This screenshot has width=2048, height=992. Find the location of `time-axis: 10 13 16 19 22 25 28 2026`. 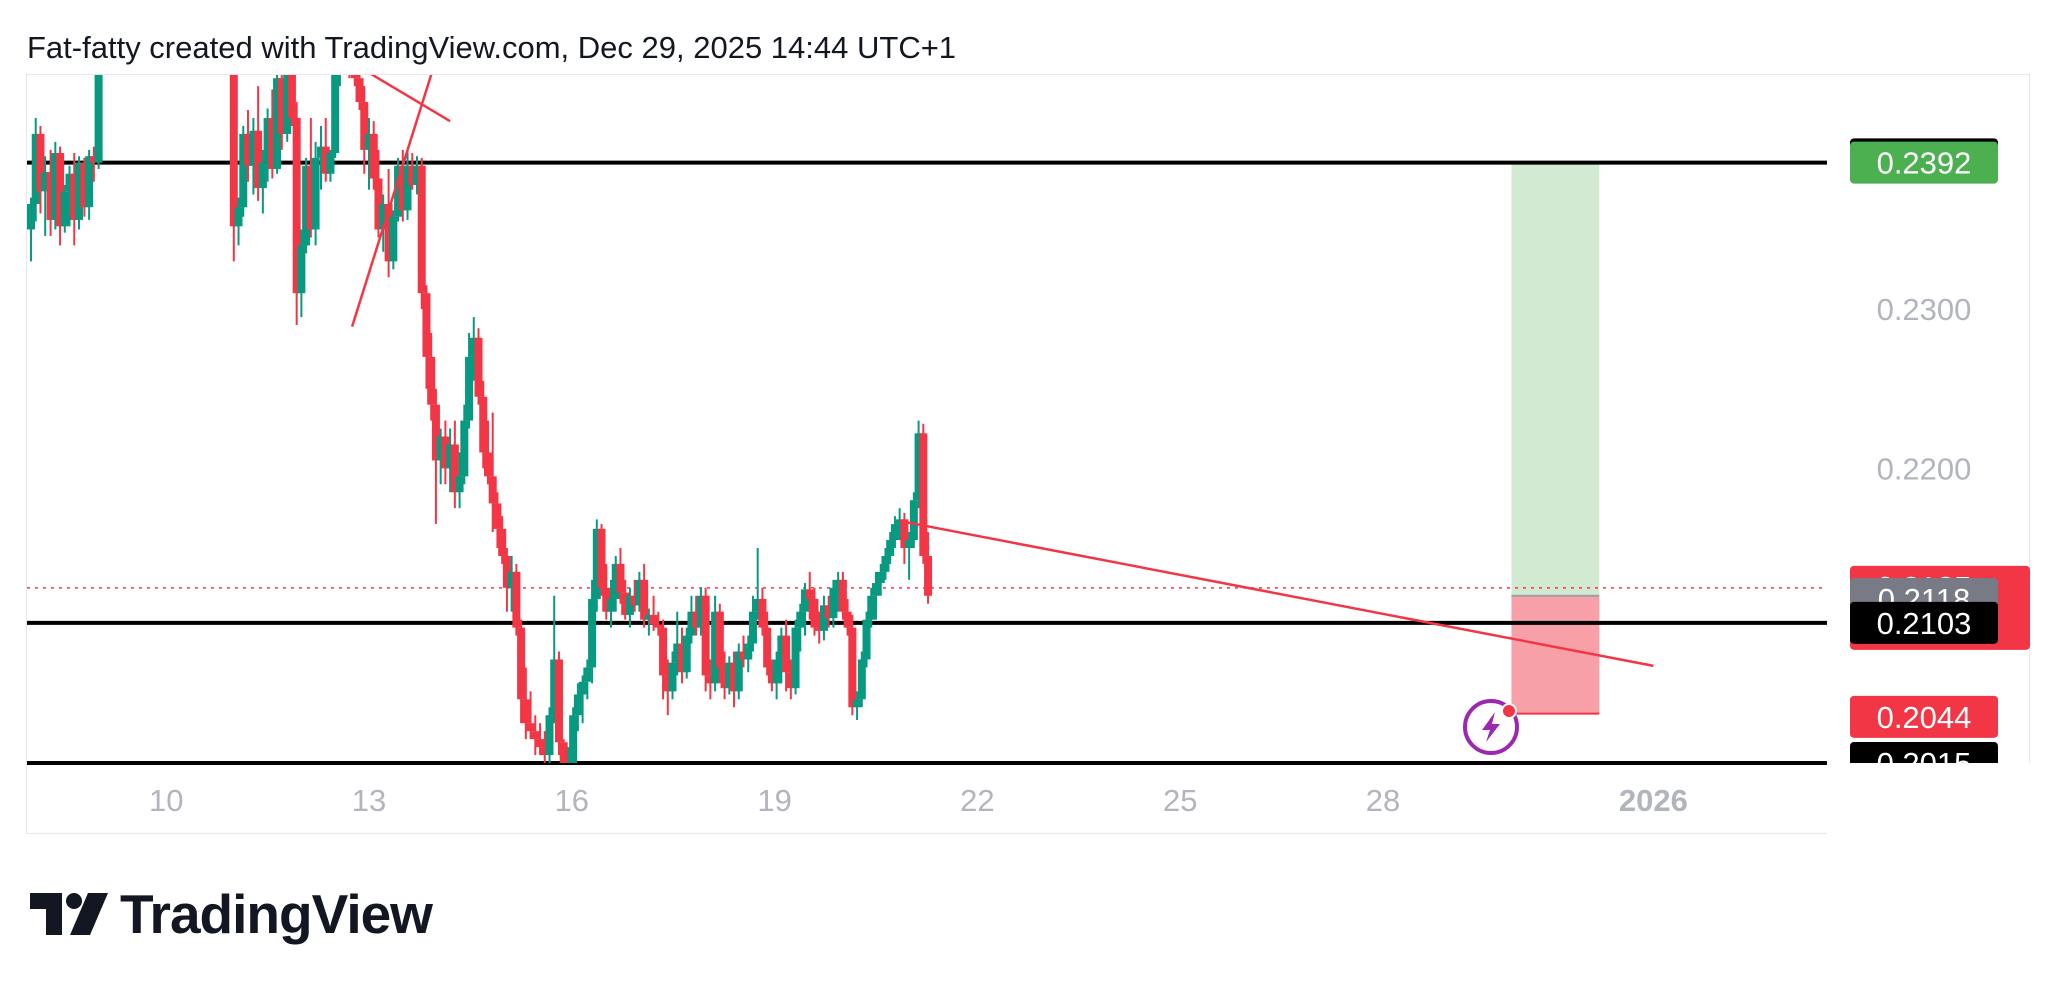

time-axis: 10 13 16 19 22 25 28 2026 is located at coordinates (918, 800).